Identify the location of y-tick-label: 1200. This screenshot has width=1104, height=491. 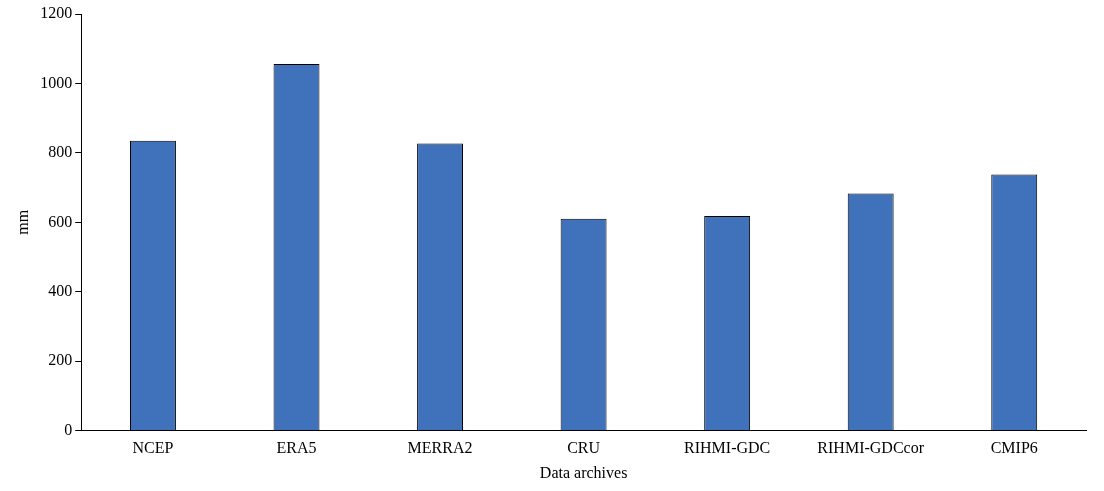
(56, 13).